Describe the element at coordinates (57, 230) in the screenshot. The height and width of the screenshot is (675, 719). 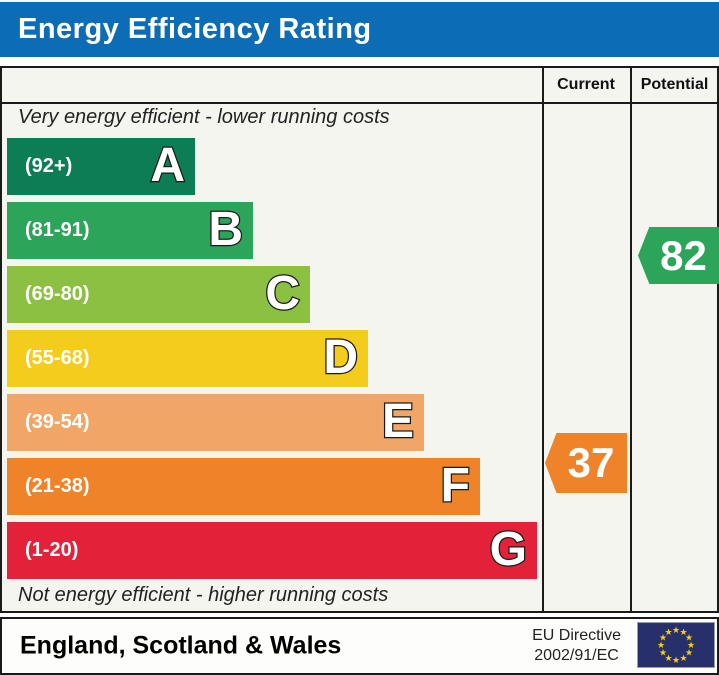
I see `band-range-label: (81-91)` at that location.